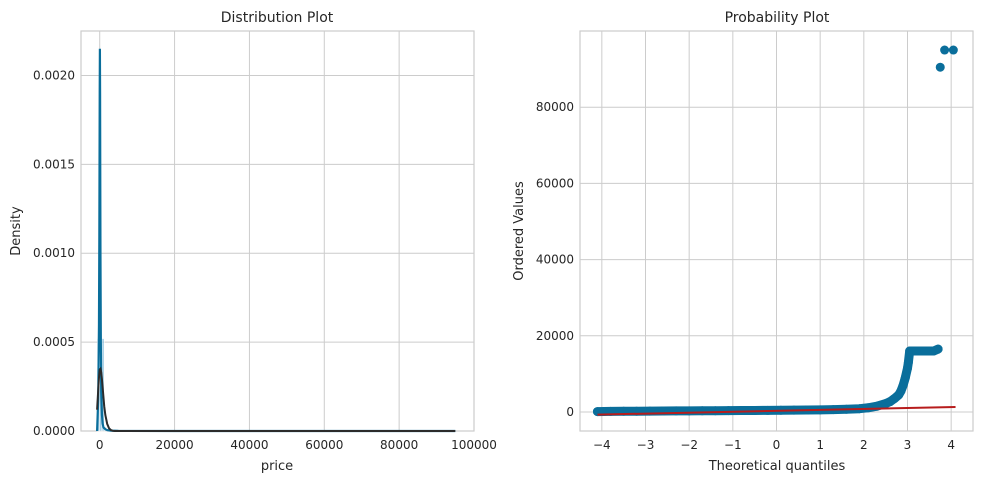  What do you see at coordinates (646, 445) in the screenshot?
I see `x-tick-label: −3` at bounding box center [646, 445].